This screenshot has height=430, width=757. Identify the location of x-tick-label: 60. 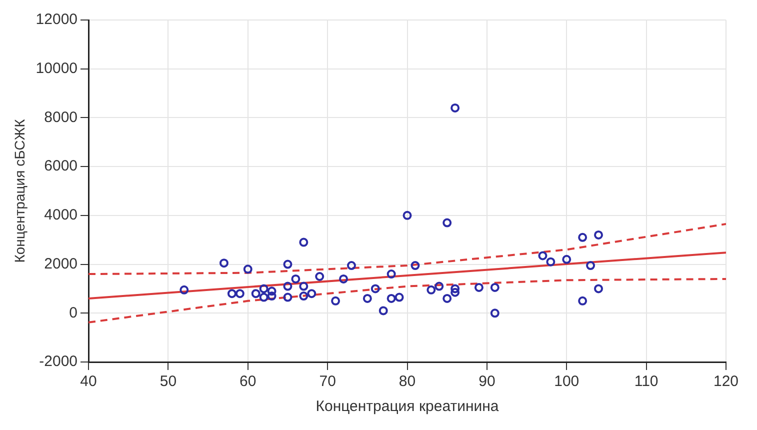
(248, 381).